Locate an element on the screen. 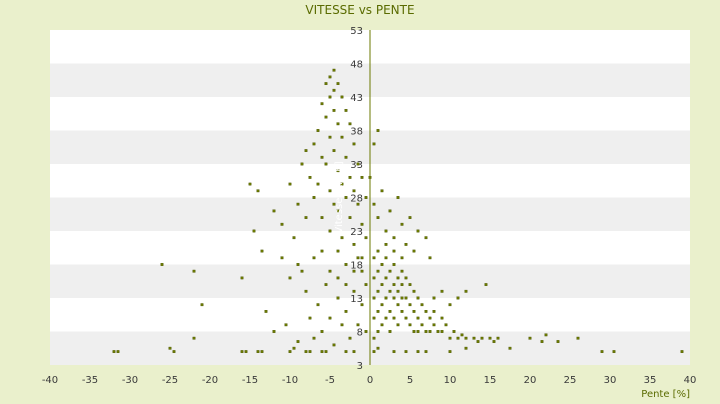 This screenshot has height=404, width=720. y-tick-label: 13 is located at coordinates (356, 299).